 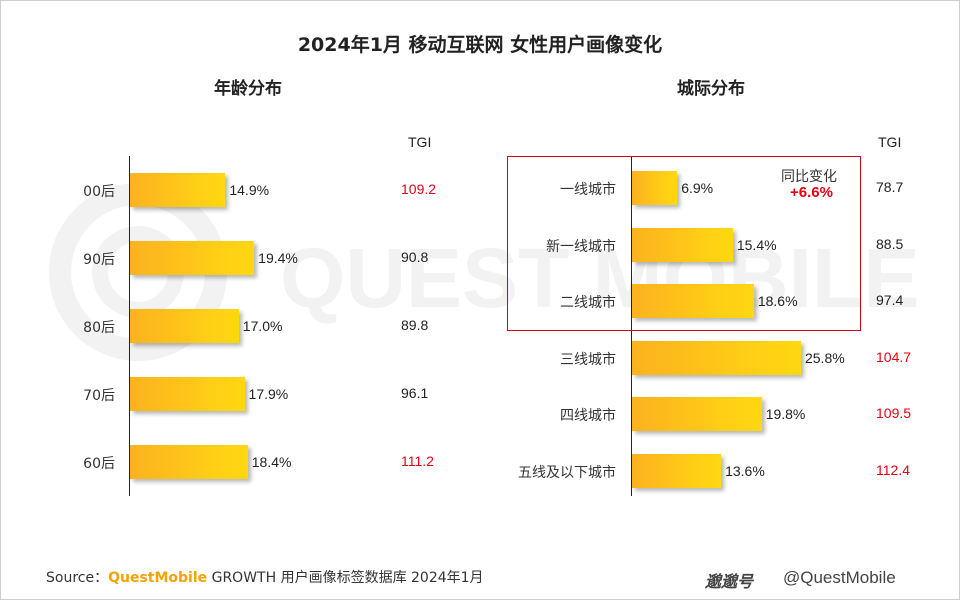 I want to click on footer-prefix: Source：, so click(x=77, y=578).